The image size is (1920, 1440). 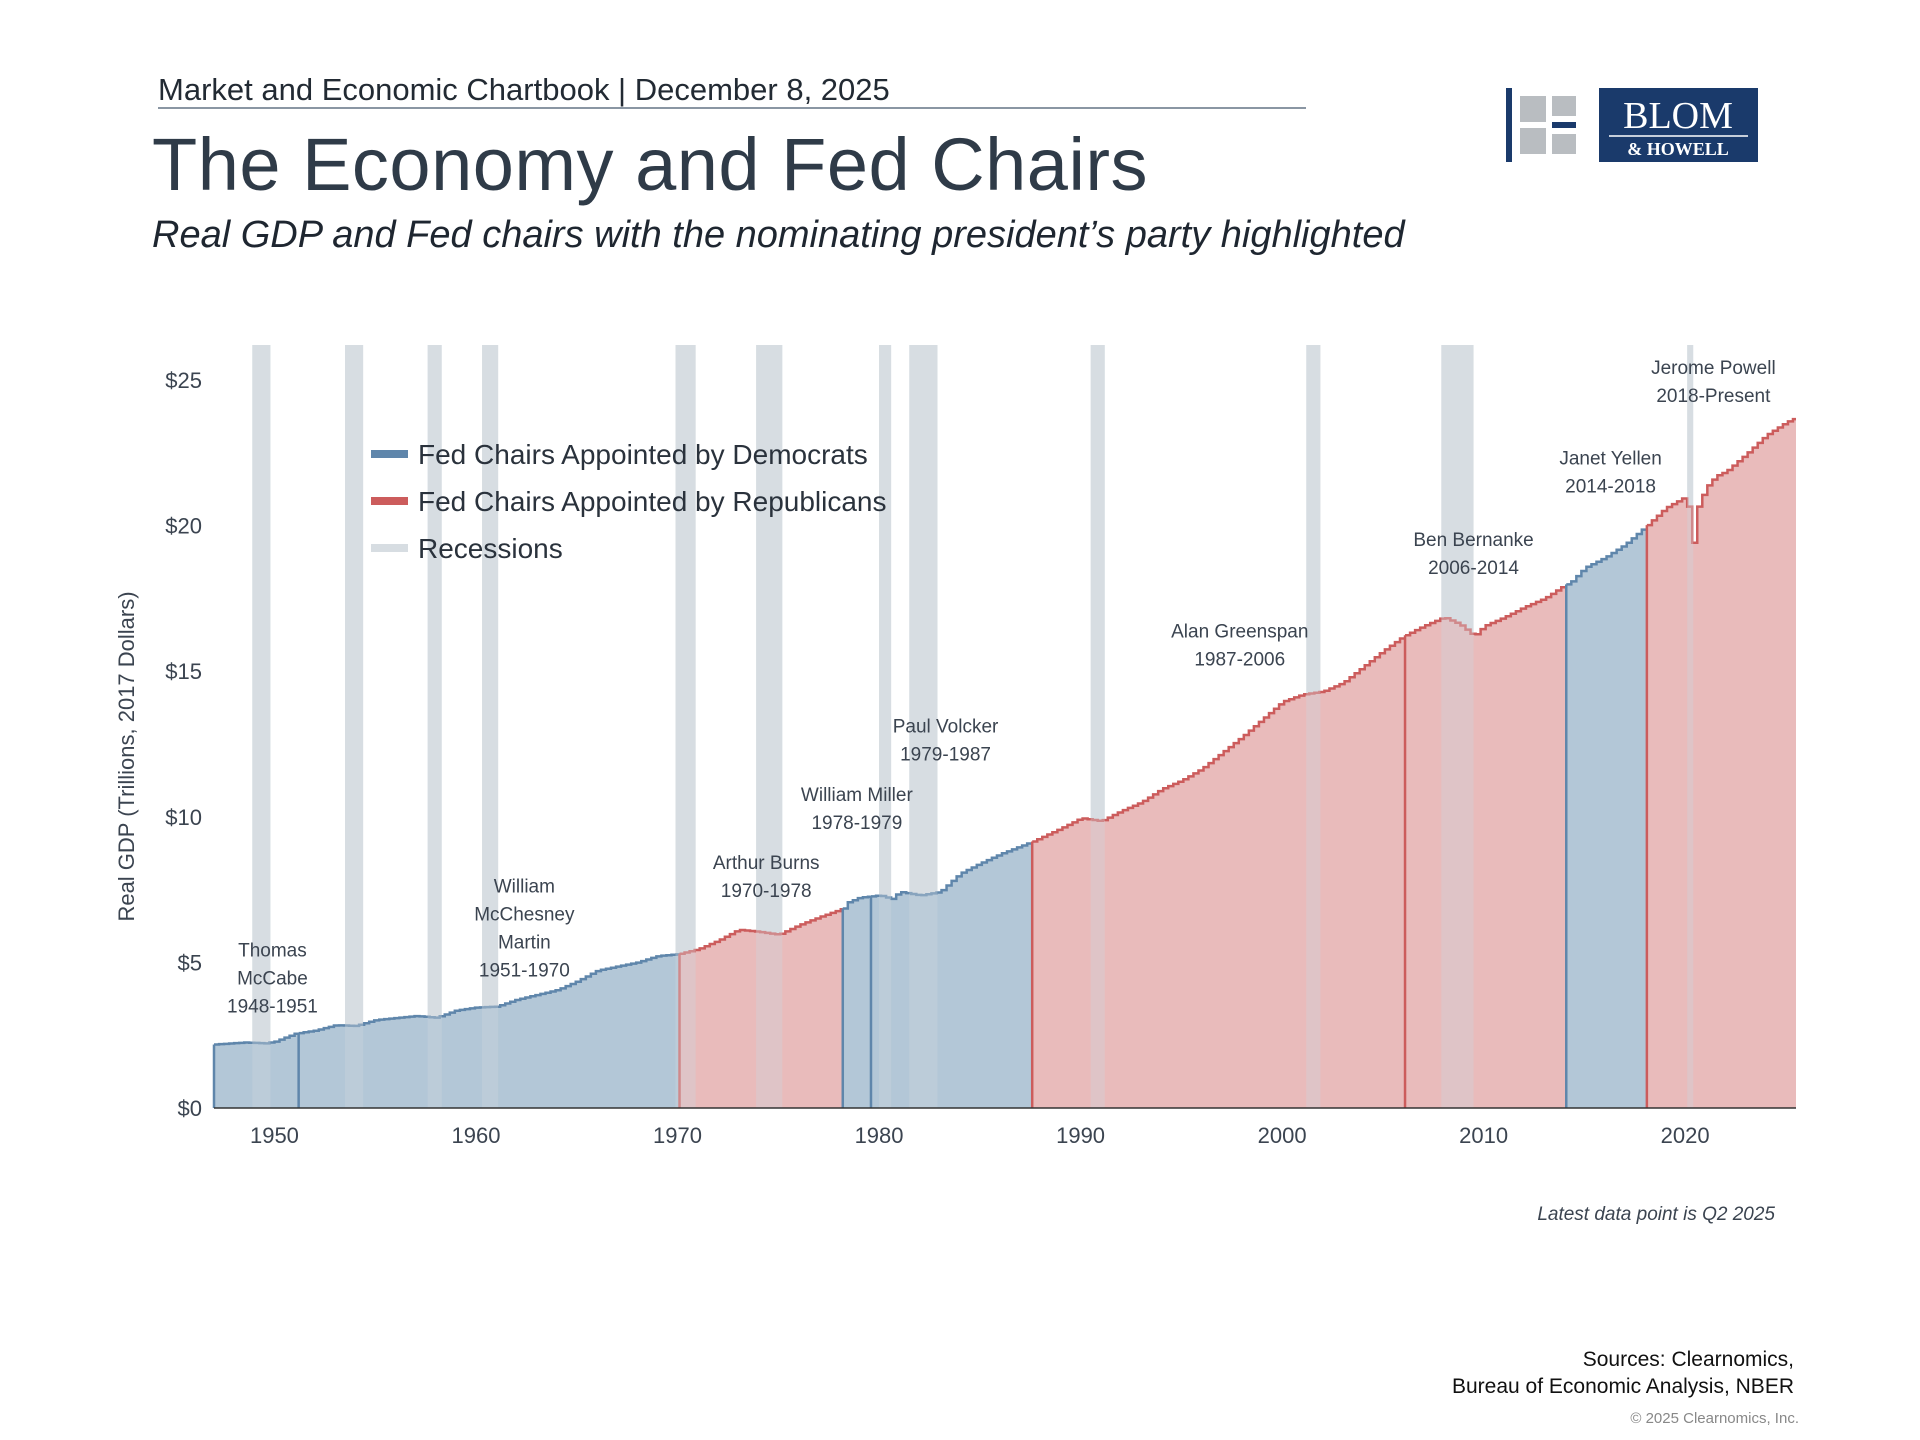 What do you see at coordinates (256, 1070) in the screenshot?
I see `chair-area-thomas-mccabe` at bounding box center [256, 1070].